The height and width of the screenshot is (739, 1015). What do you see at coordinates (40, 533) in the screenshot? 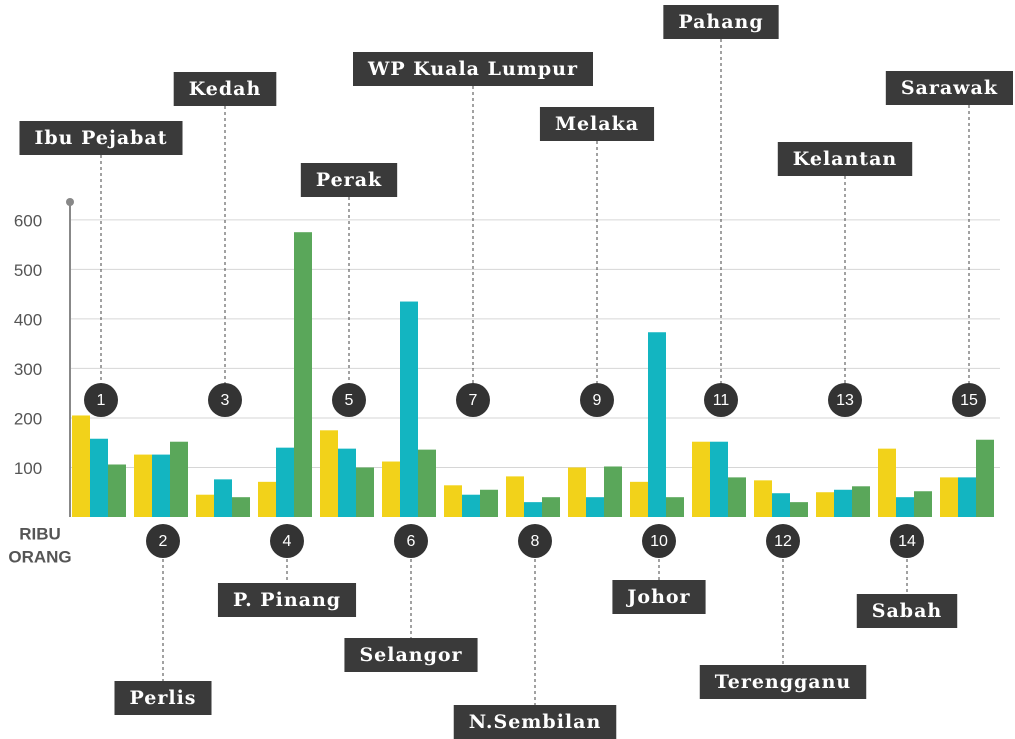
I see `y-axis-label: RIBU` at bounding box center [40, 533].